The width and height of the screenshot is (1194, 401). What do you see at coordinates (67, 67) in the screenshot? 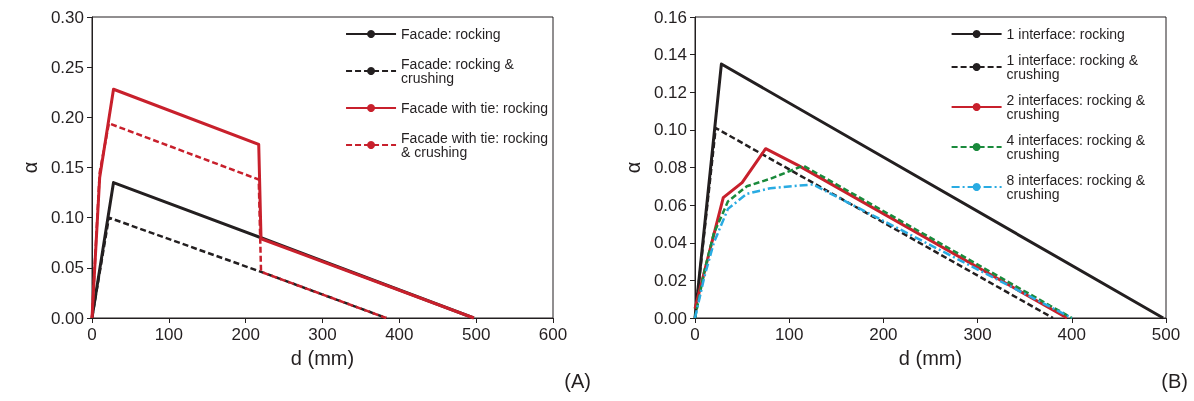
I see `y-tick-label: 0.25` at bounding box center [67, 67].